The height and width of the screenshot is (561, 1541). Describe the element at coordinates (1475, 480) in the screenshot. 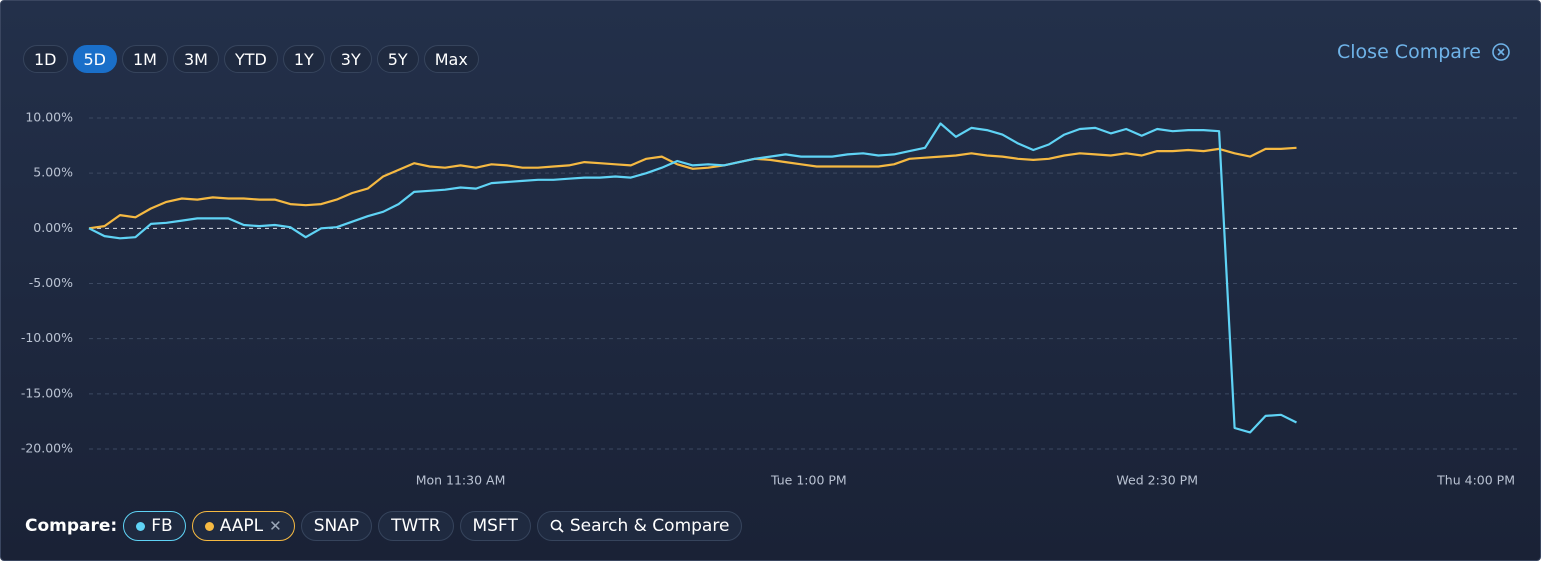

I see `x-tick-label: Thu 4:00 PM` at that location.